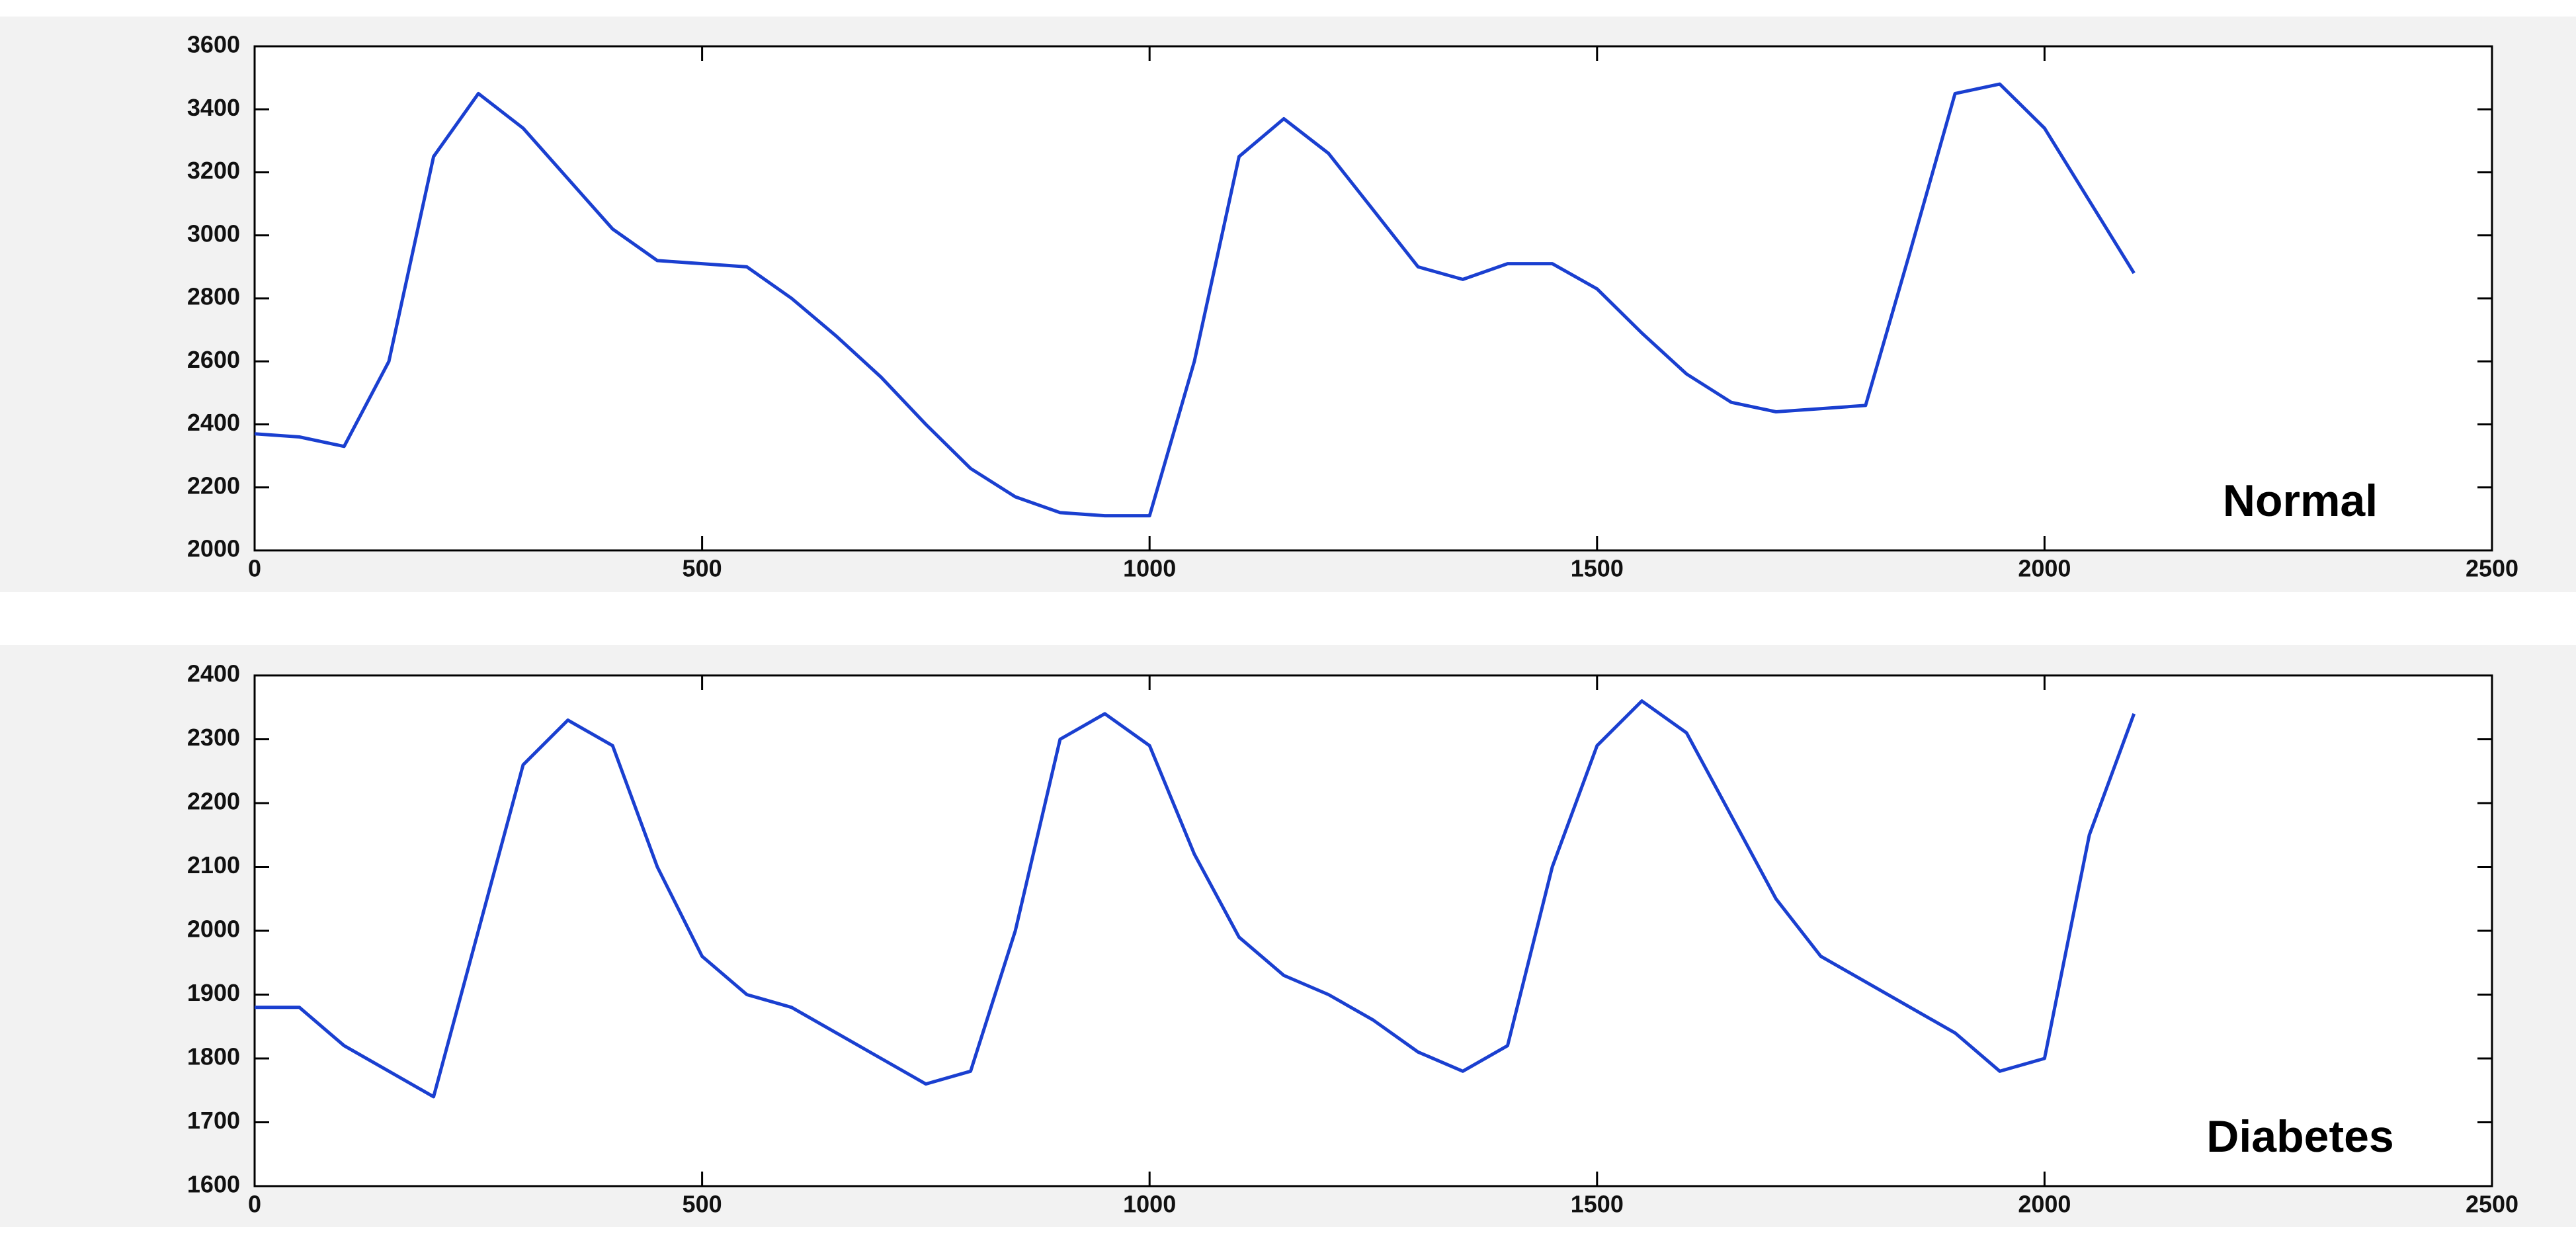 The width and height of the screenshot is (2576, 1245). Describe the element at coordinates (214, 738) in the screenshot. I see `y-tick-label: 2300` at that location.